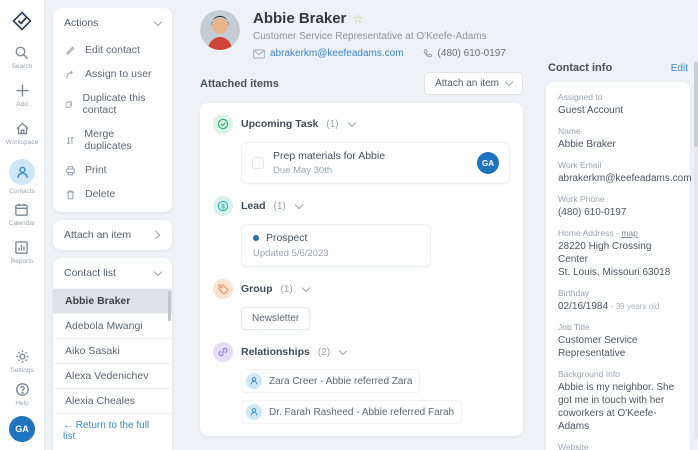  Describe the element at coordinates (112, 74) in the screenshot. I see `action-assign-to-user: Assign to user` at that location.